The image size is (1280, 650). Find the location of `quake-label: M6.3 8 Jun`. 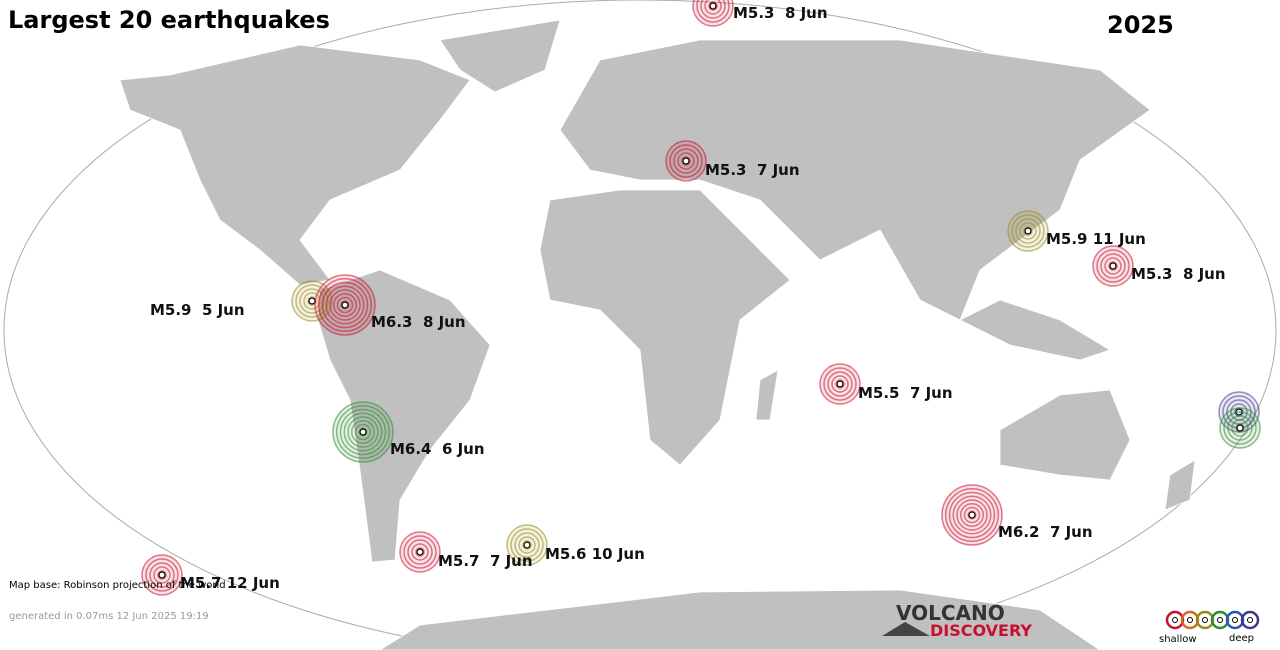

quake-label: M6.3 8 Jun is located at coordinates (418, 322).